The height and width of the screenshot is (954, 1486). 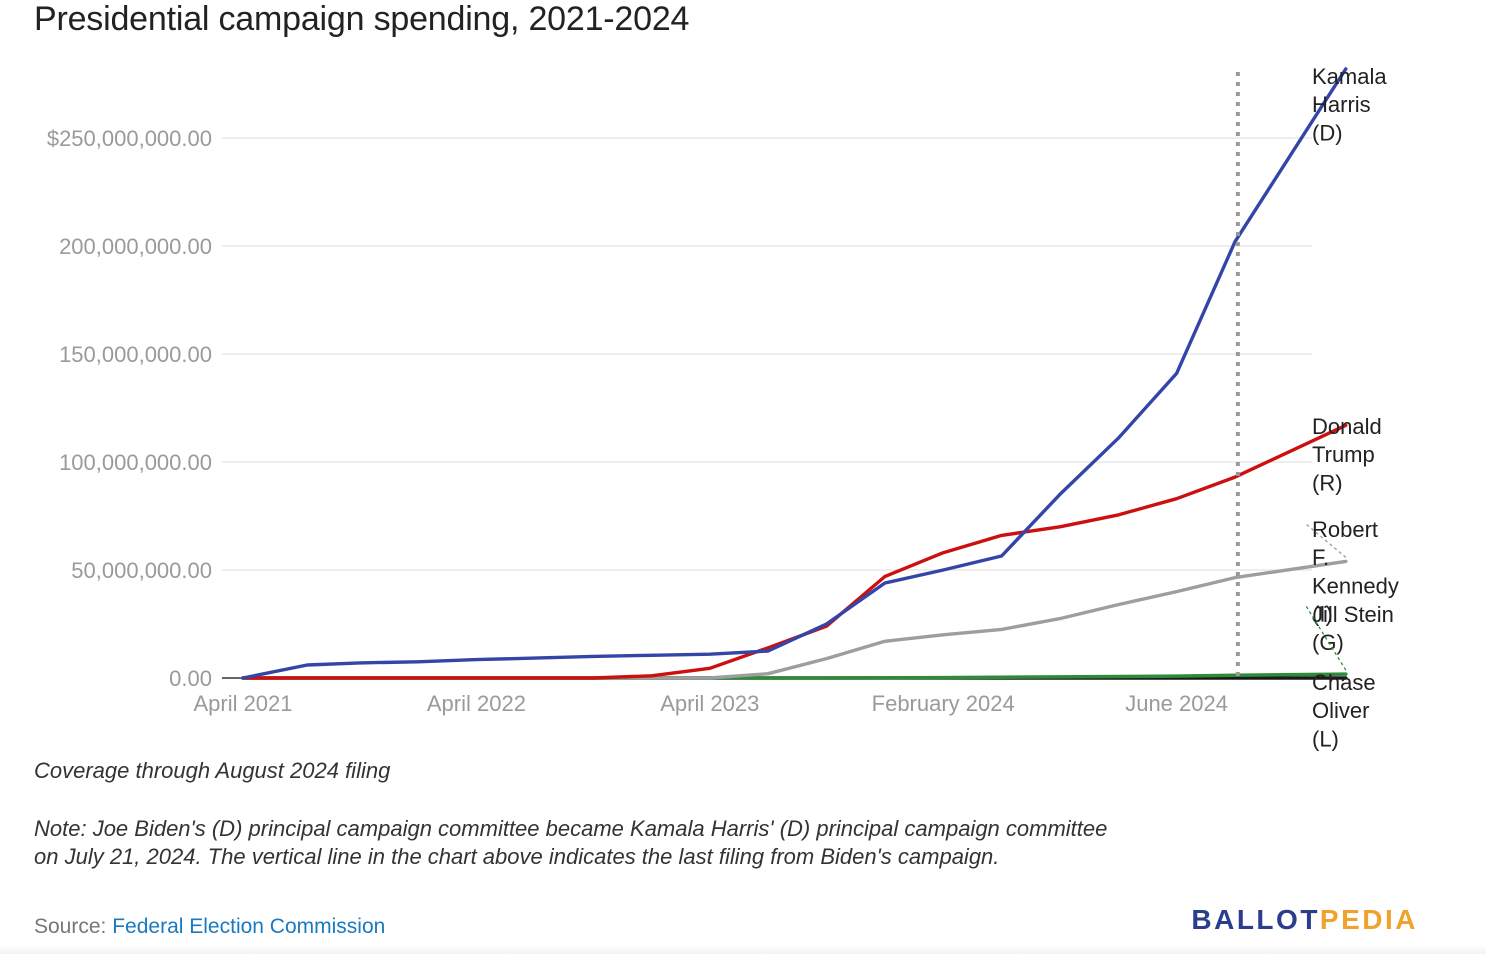 What do you see at coordinates (476, 703) in the screenshot?
I see `x-tick-label: April 2022` at bounding box center [476, 703].